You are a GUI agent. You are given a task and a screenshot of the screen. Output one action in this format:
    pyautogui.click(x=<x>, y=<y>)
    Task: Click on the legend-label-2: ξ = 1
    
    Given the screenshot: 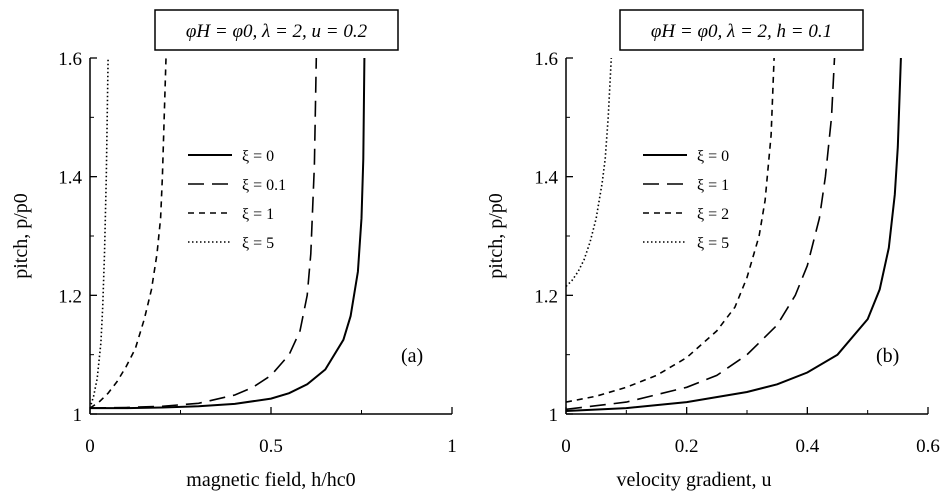 What is the action you would take?
    pyautogui.click(x=713, y=185)
    